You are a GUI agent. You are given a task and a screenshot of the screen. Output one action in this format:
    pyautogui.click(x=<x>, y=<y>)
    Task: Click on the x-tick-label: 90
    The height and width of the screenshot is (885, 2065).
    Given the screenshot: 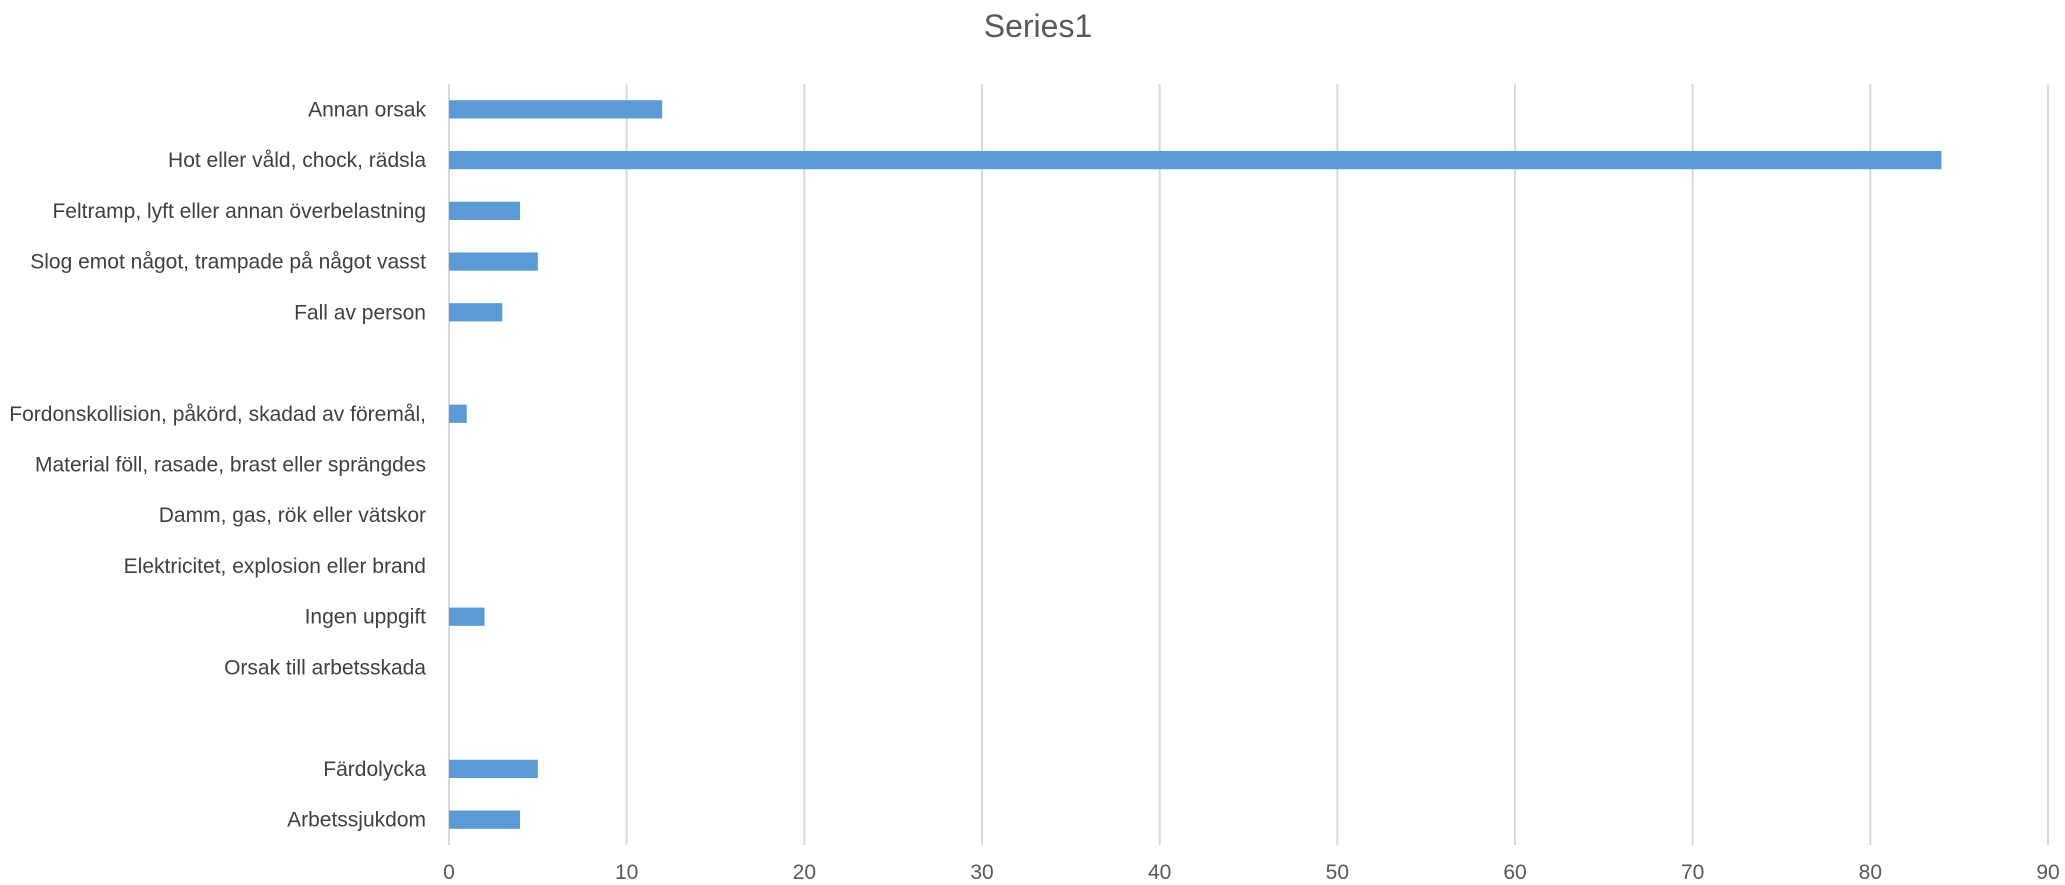 What is the action you would take?
    pyautogui.click(x=2047, y=872)
    